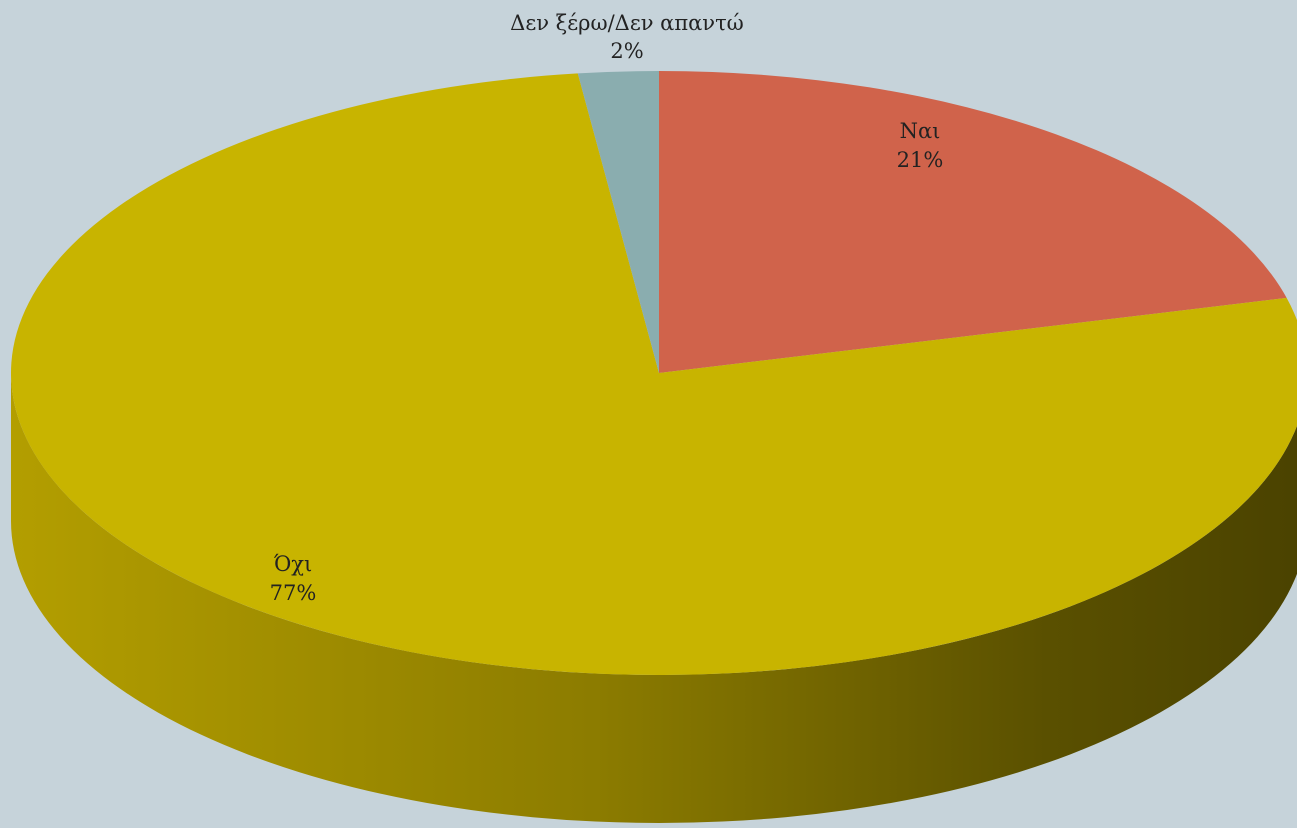  What do you see at coordinates (626, 51) in the screenshot?
I see `slice-label-value-2: 2%` at bounding box center [626, 51].